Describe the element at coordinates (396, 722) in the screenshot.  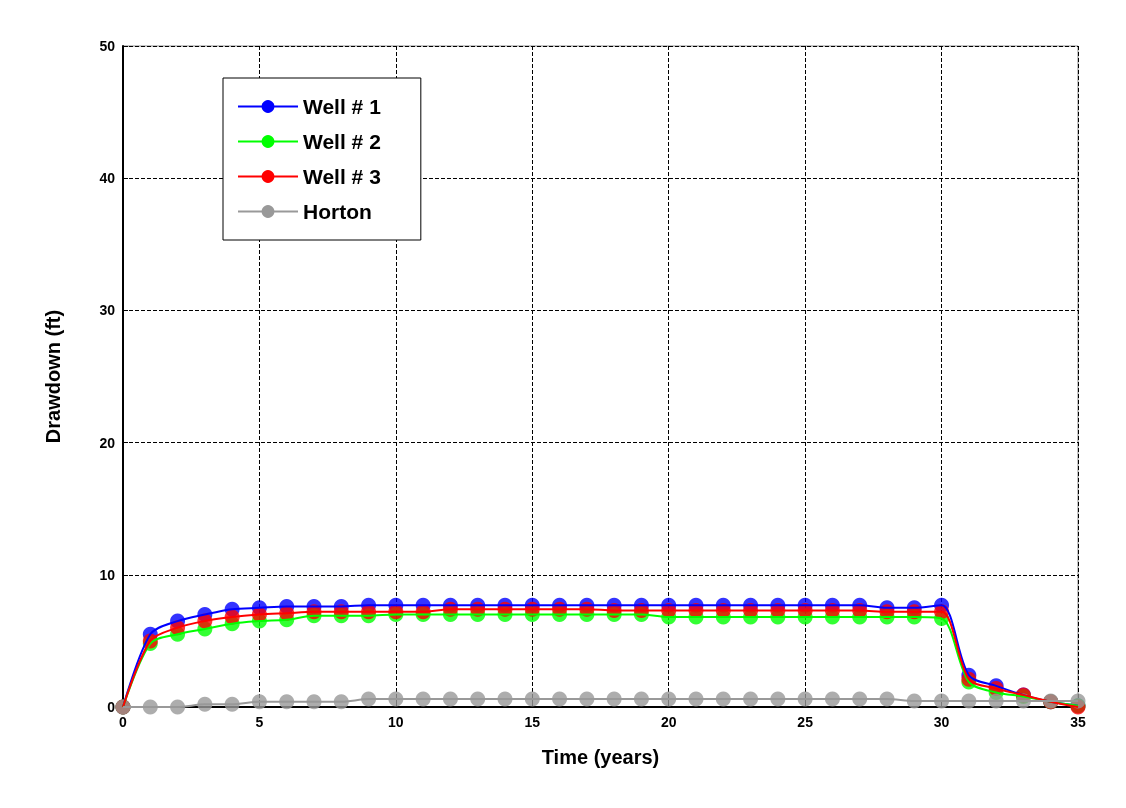
I see `x-tick-label: 10` at that location.